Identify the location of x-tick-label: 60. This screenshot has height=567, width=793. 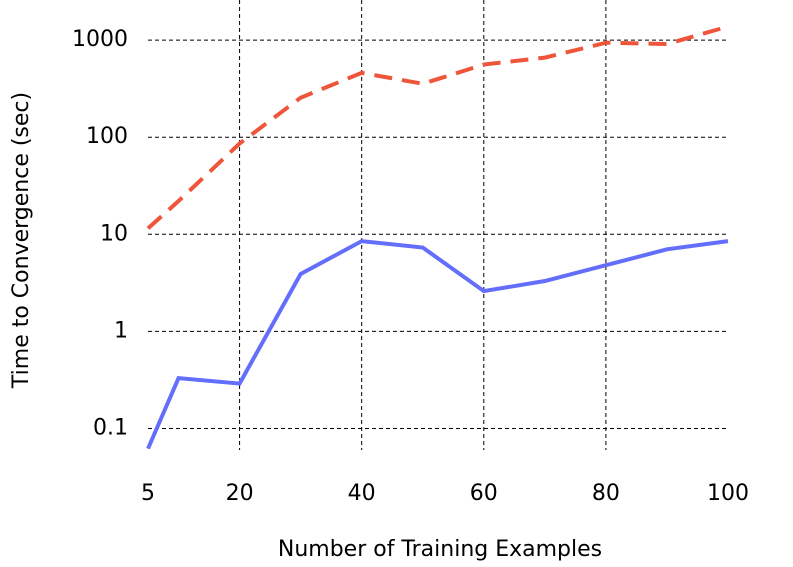
(484, 493).